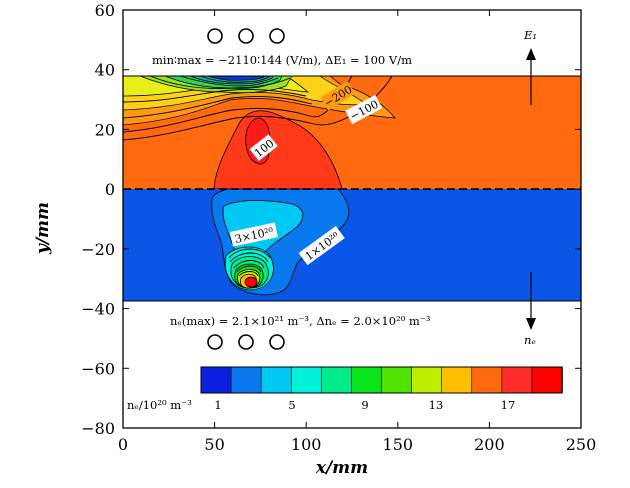 Image resolution: width=630 pixels, height=488 pixels. Describe the element at coordinates (531, 76) in the screenshot. I see `field-arrow` at that location.